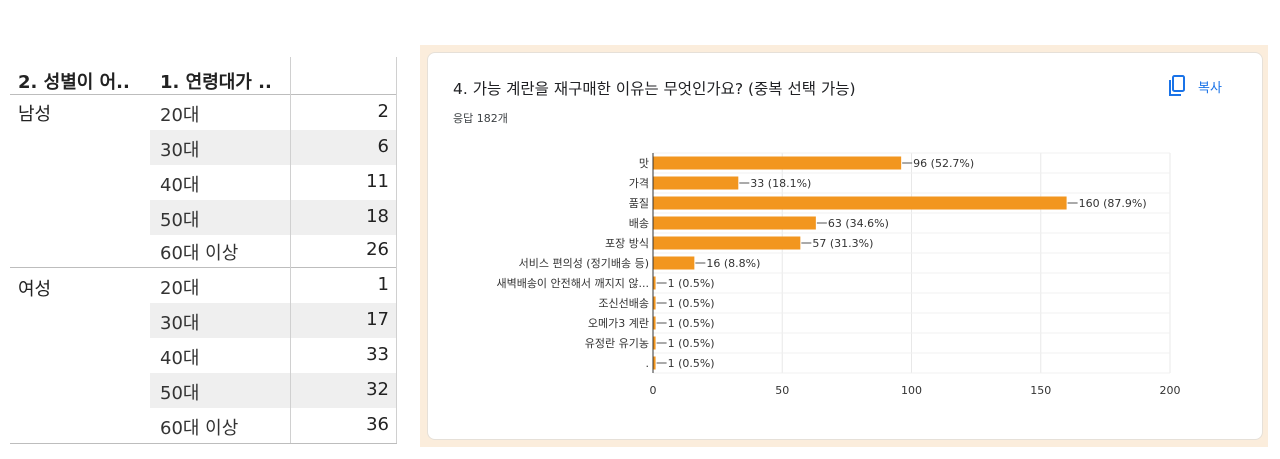 The image size is (1280, 459). Describe the element at coordinates (1170, 390) in the screenshot. I see `x-tick-label: 200` at that location.